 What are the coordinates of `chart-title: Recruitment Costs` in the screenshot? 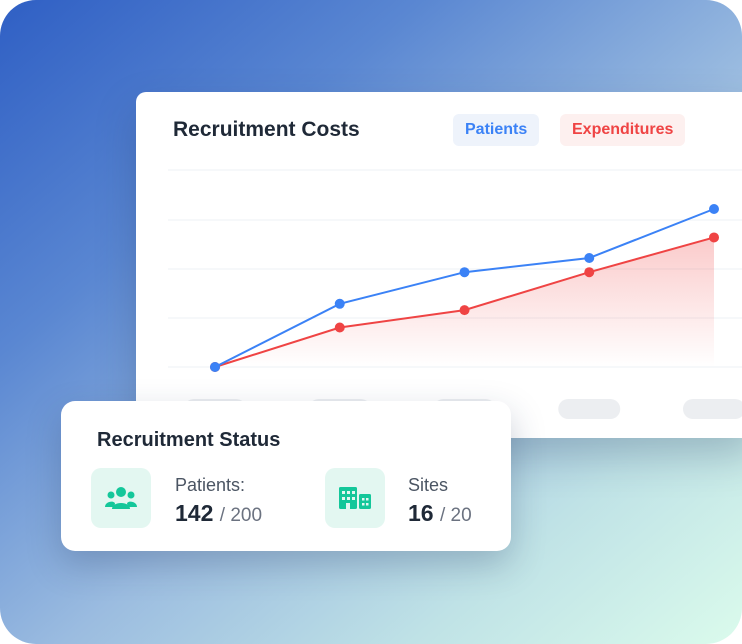 It's located at (266, 129).